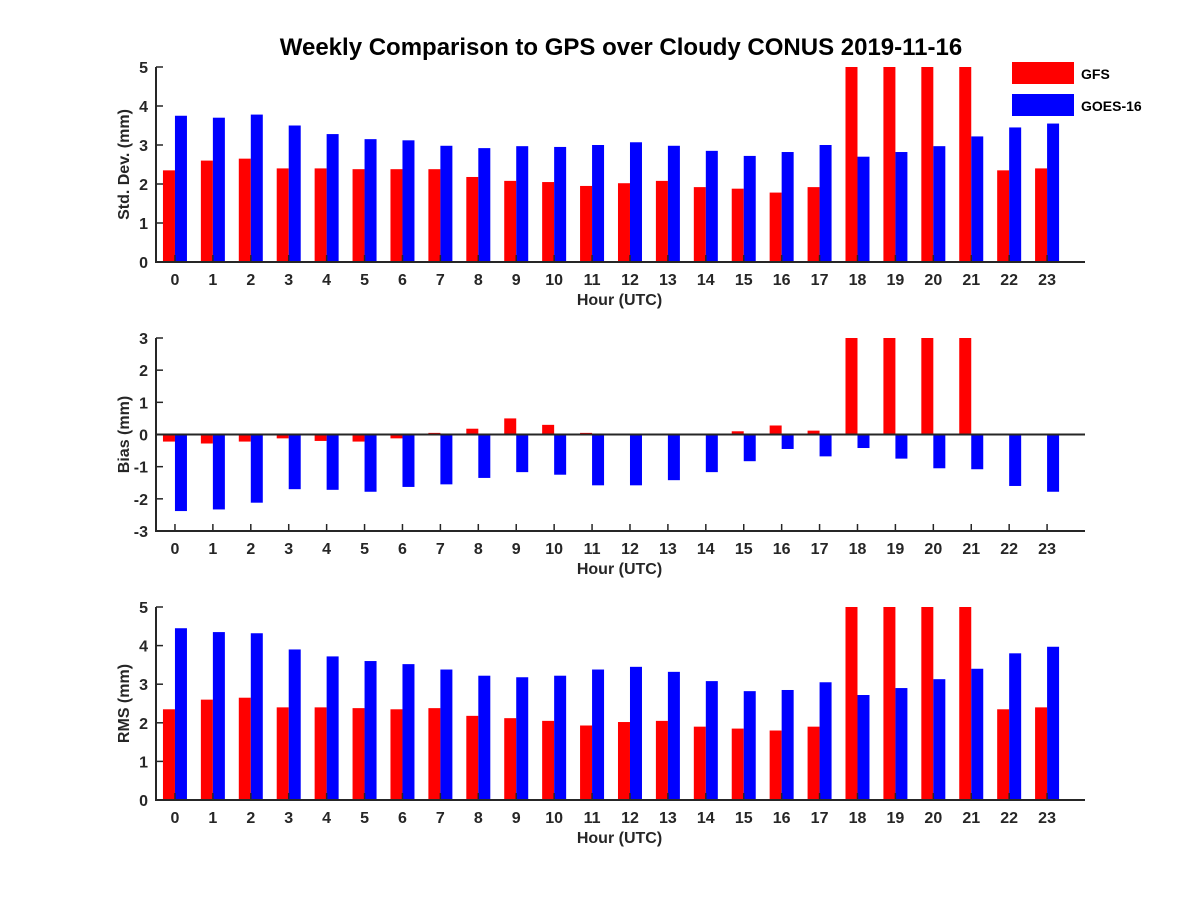 This screenshot has width=1200, height=900. I want to click on xtick-label: 23, so click(1047, 818).